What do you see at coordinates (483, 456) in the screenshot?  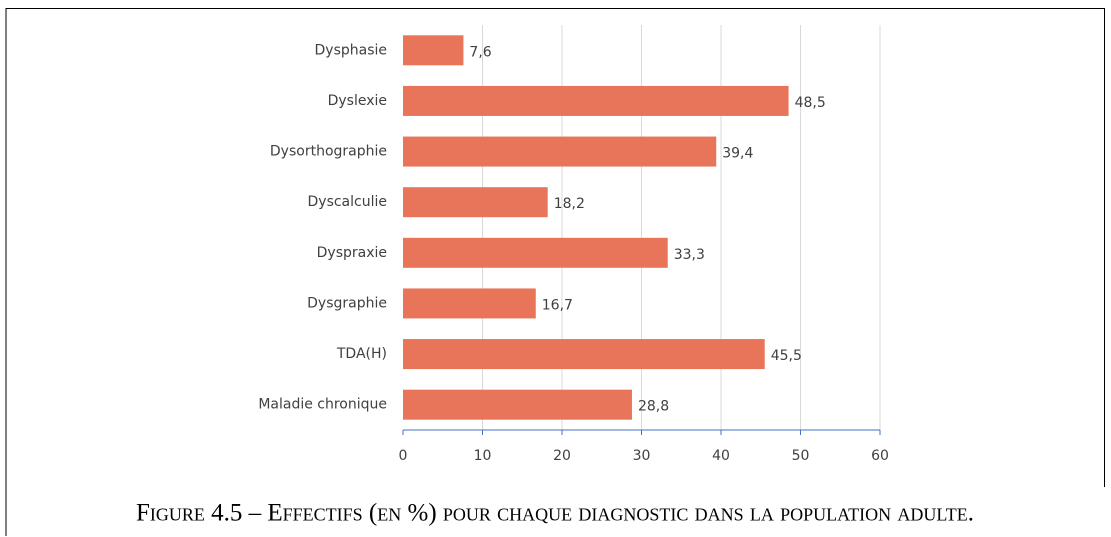 I see `x-tick-label: 10` at bounding box center [483, 456].